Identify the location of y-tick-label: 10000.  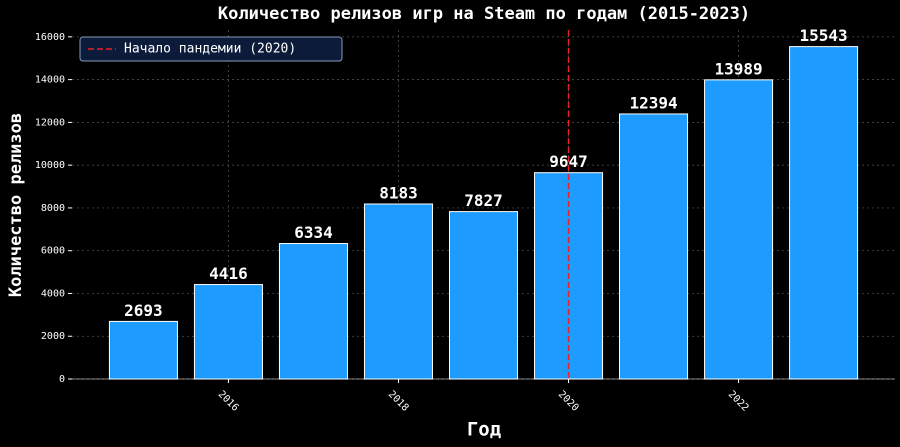
(50, 165).